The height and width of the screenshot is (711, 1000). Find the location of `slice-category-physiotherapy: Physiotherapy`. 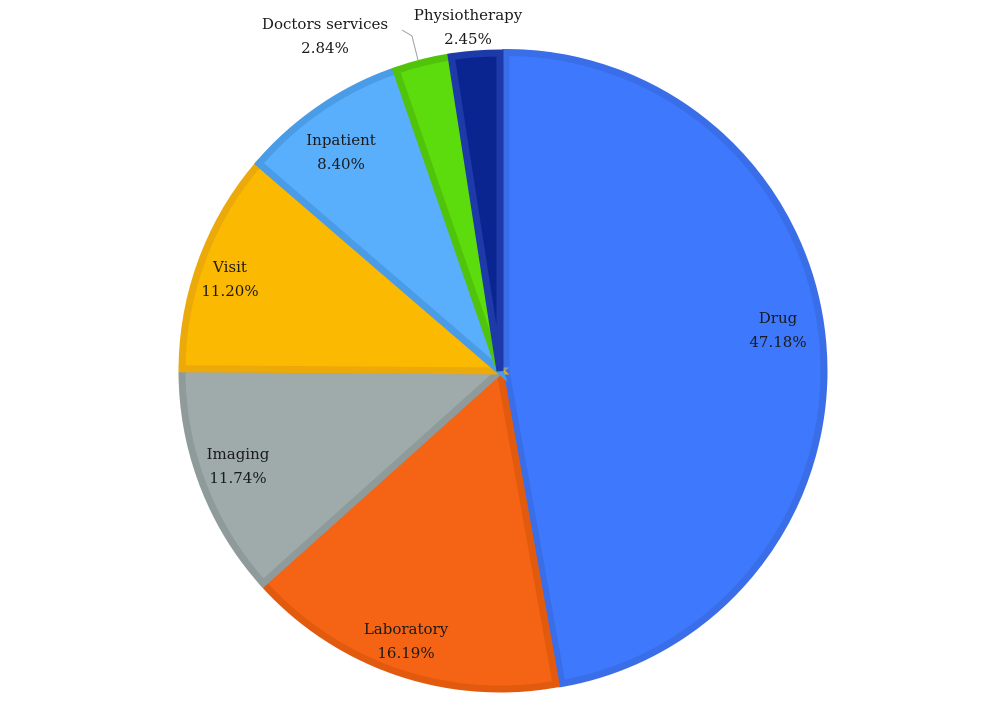

slice-category-physiotherapy: Physiotherapy is located at coordinates (468, 15).